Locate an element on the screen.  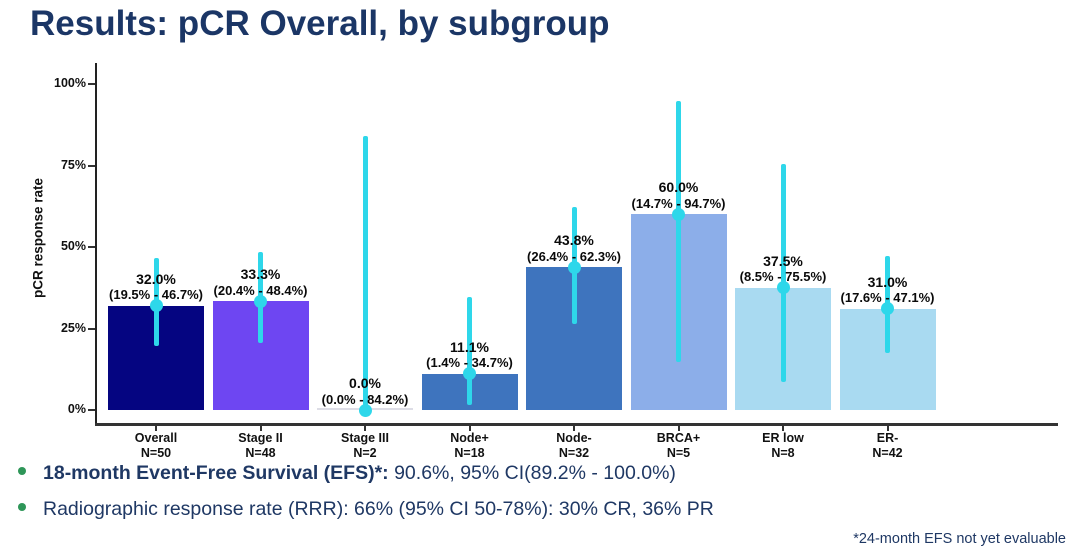
x-category-label: Stage II N=48 is located at coordinates (261, 445).